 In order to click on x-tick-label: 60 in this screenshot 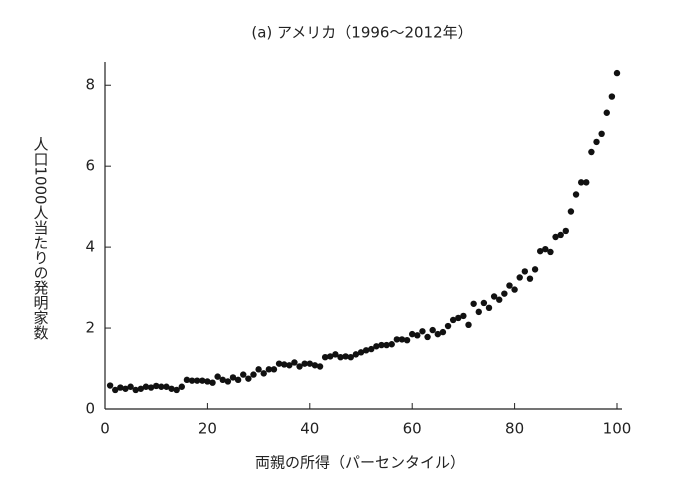, I will do `click(412, 429)`.